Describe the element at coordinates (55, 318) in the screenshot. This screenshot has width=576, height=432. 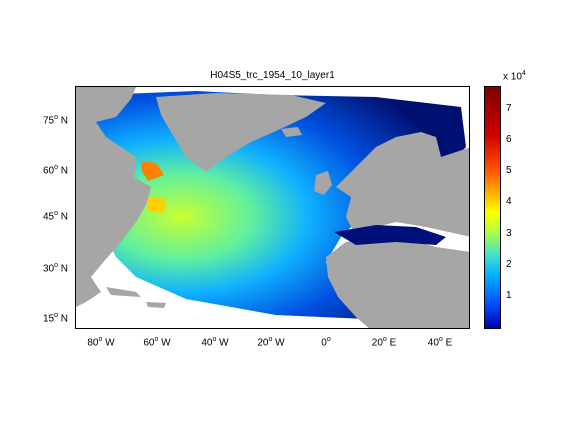
I see `latitude-label: 15o N` at that location.